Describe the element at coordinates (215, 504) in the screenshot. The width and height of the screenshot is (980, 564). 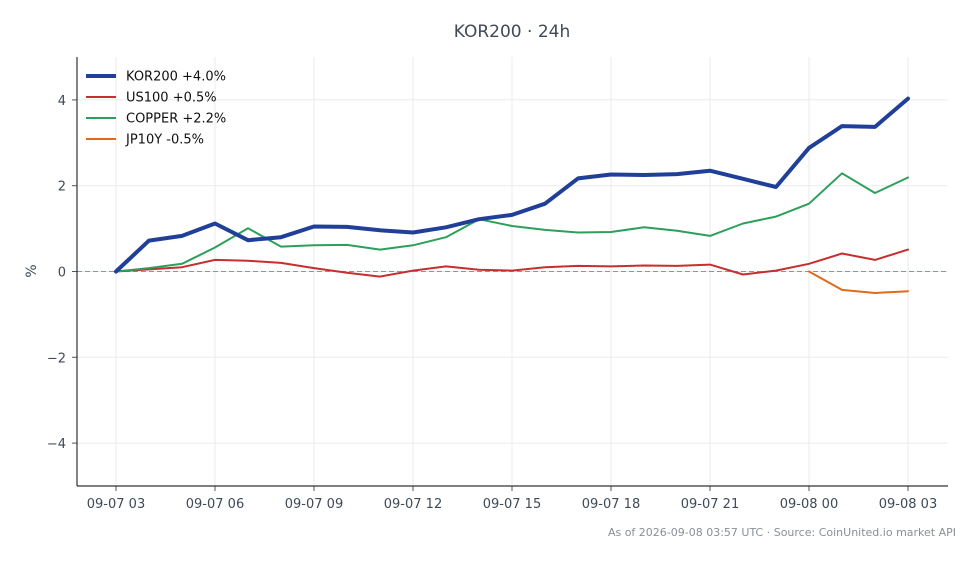
I see `x-tick-label: 09-07 06` at that location.